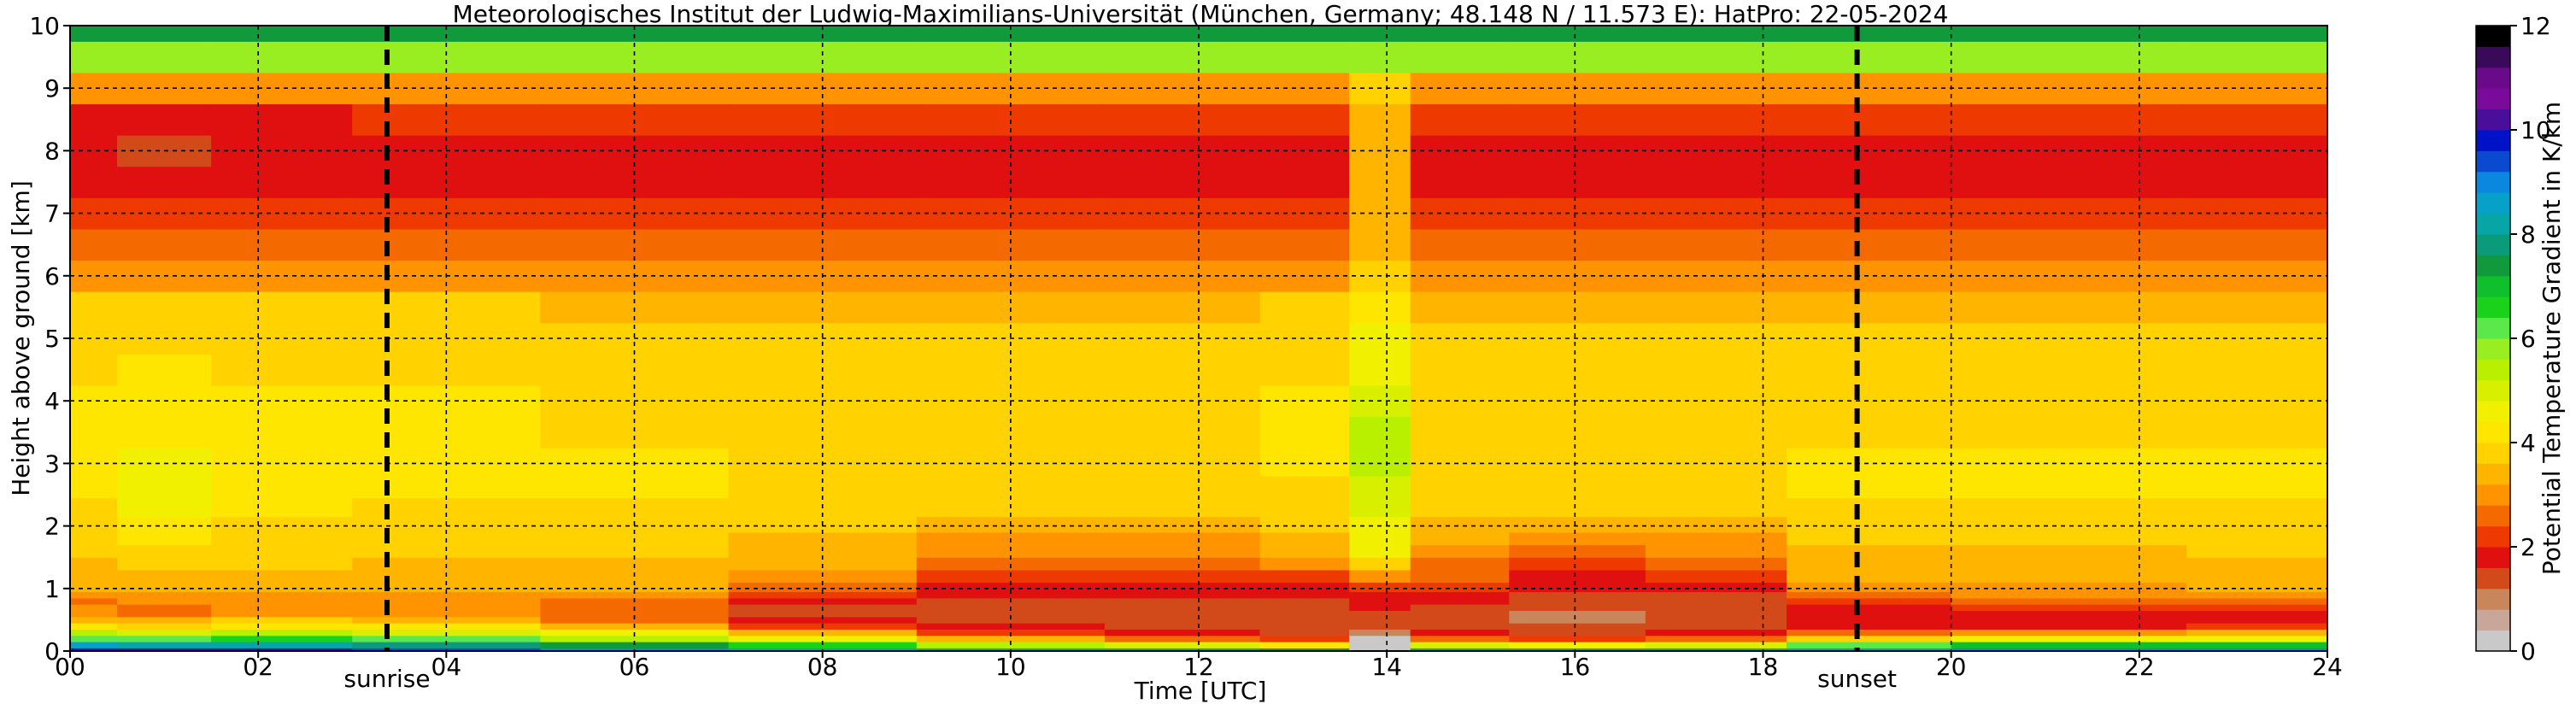 The height and width of the screenshot is (704, 2576). What do you see at coordinates (1857, 679) in the screenshot?
I see `sunset-label: sunset` at bounding box center [1857, 679].